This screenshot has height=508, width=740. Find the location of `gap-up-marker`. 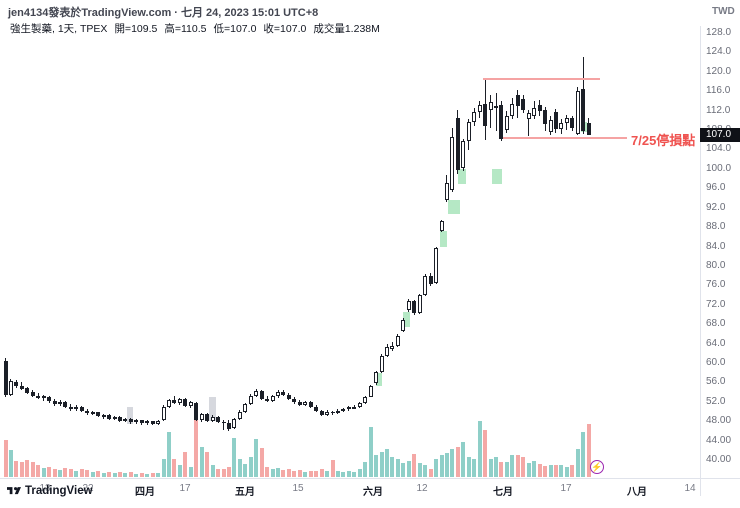

gap-up-marker is located at coordinates (443, 238).